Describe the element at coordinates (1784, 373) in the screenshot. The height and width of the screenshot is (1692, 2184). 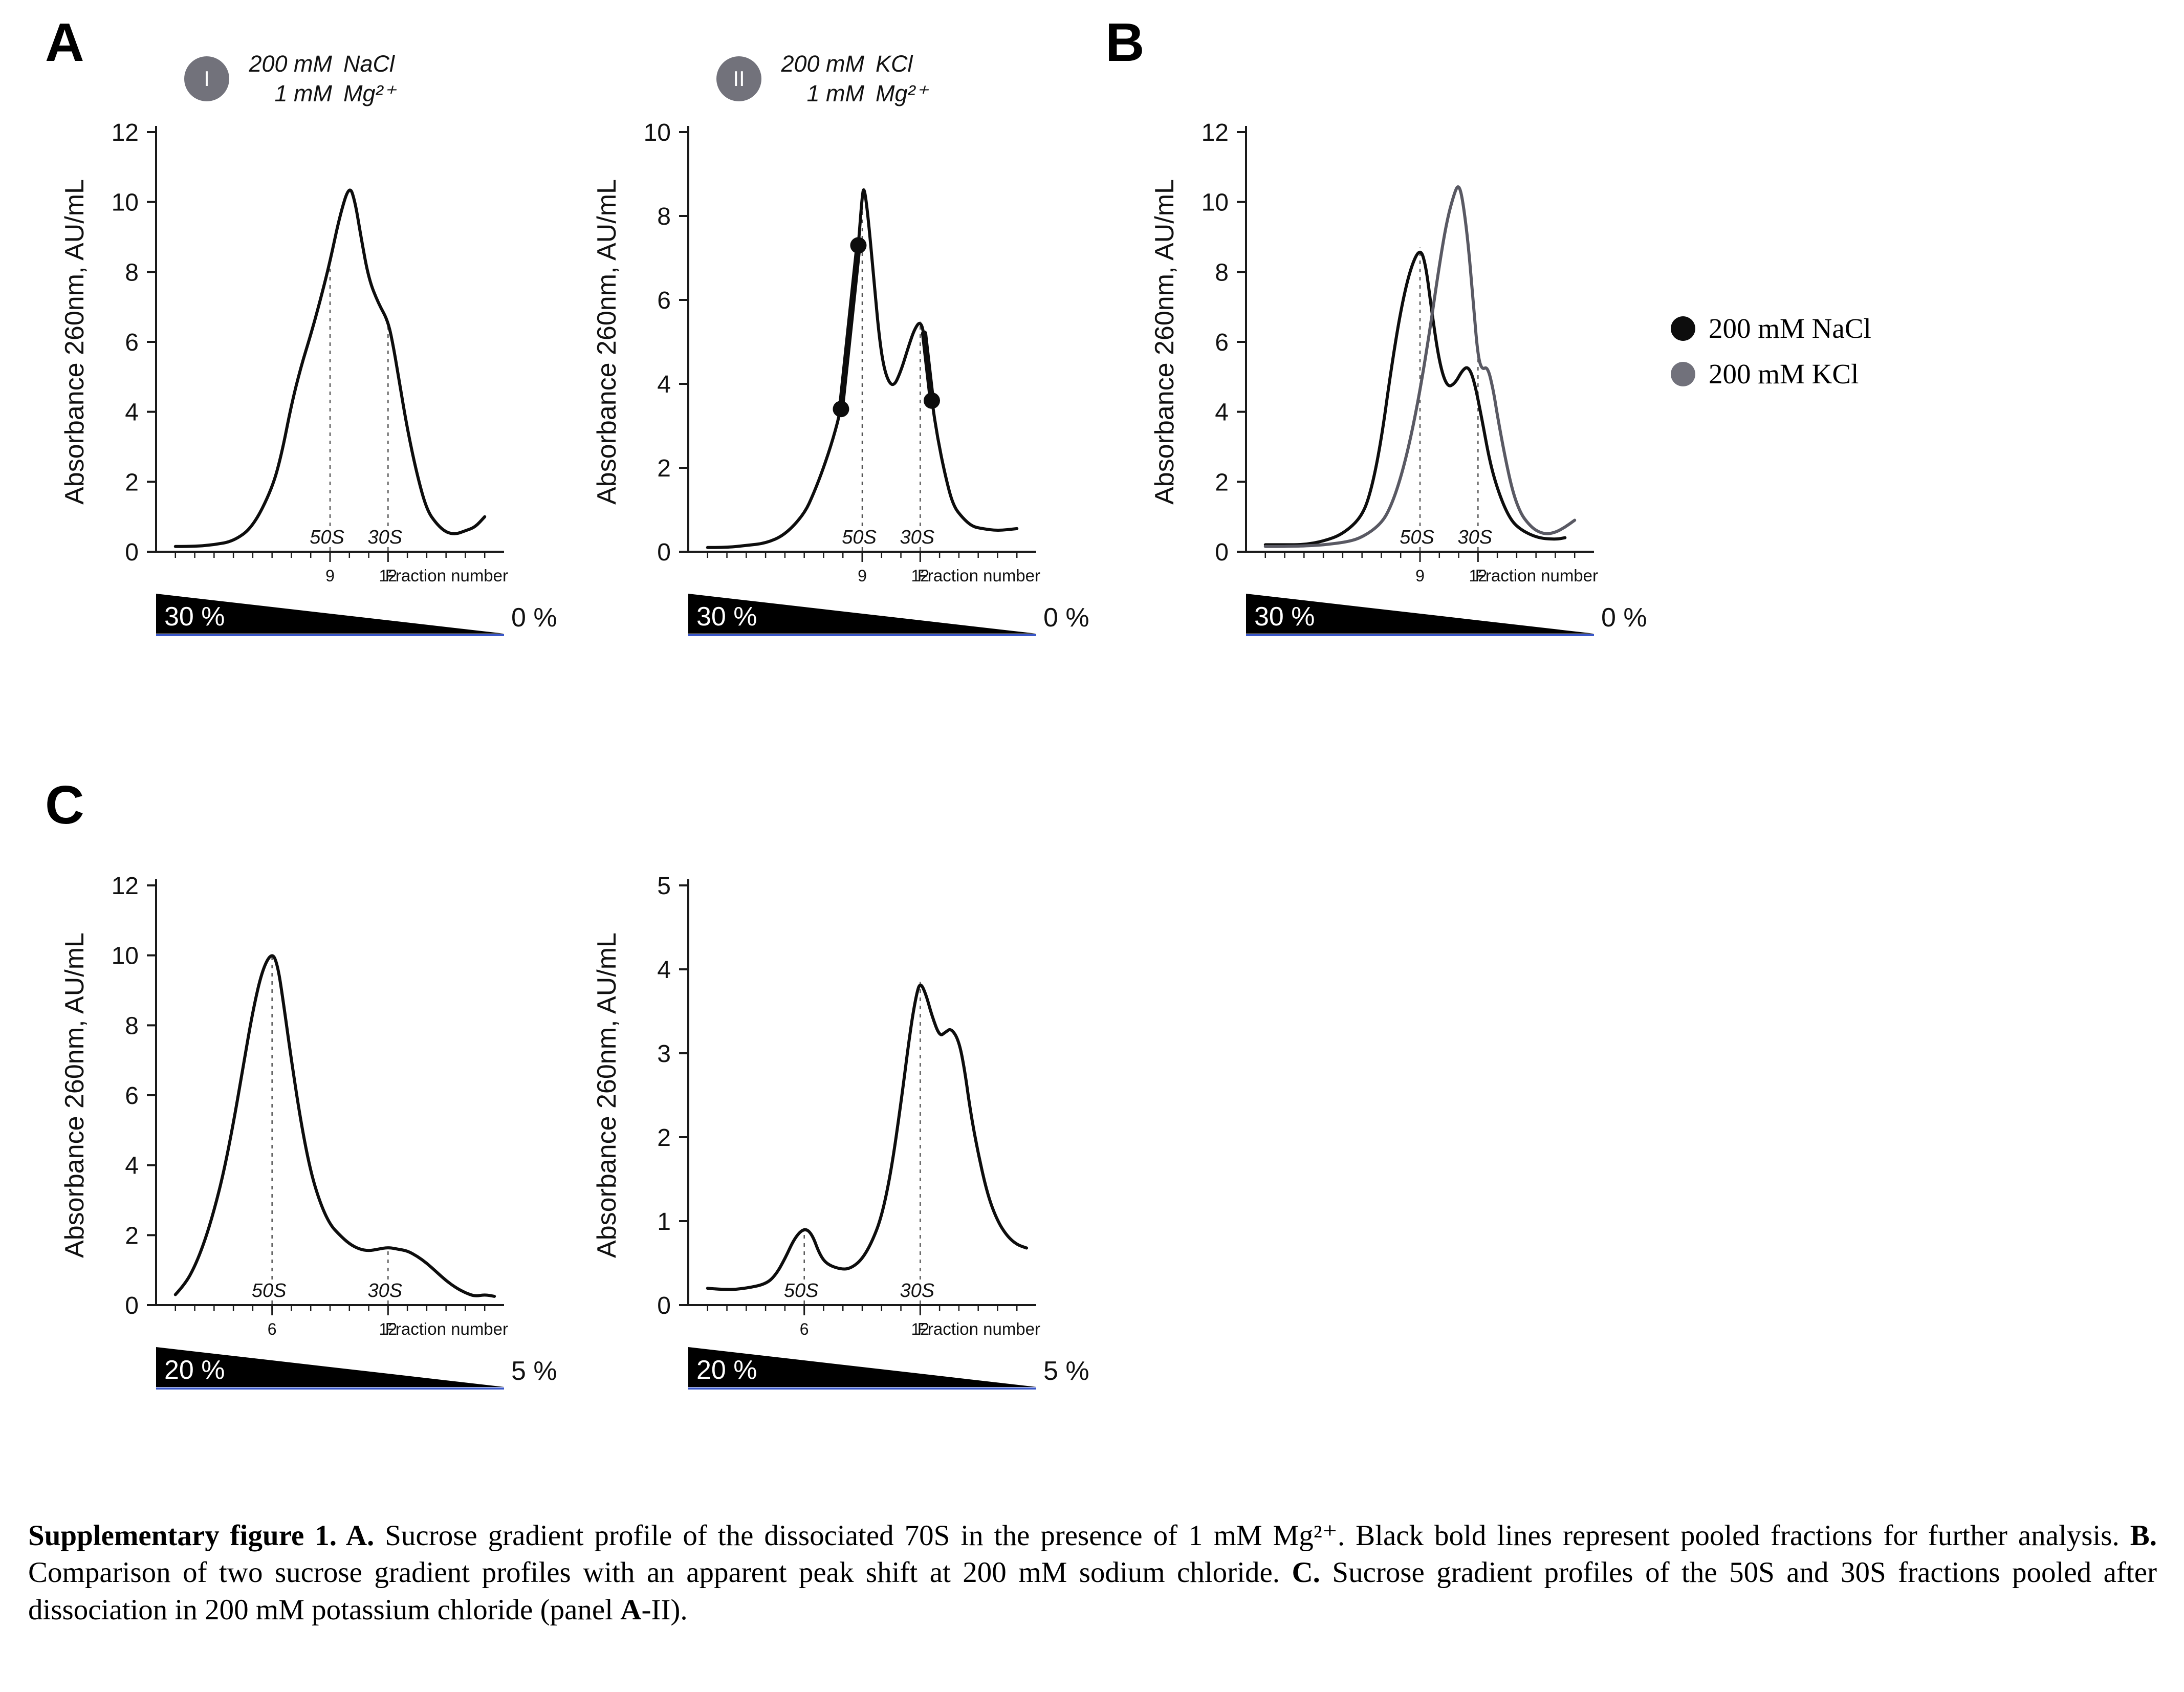
I see `legend-label-kcl: 200 mM KCl` at that location.